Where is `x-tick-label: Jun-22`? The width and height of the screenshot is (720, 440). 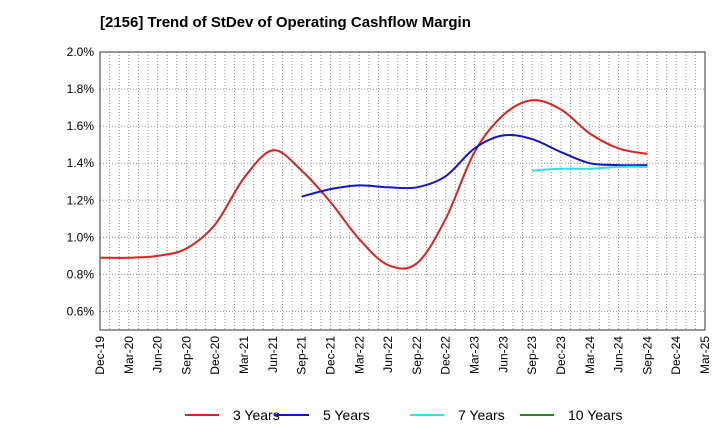 x-tick-label: Jun-22 is located at coordinates (388, 354).